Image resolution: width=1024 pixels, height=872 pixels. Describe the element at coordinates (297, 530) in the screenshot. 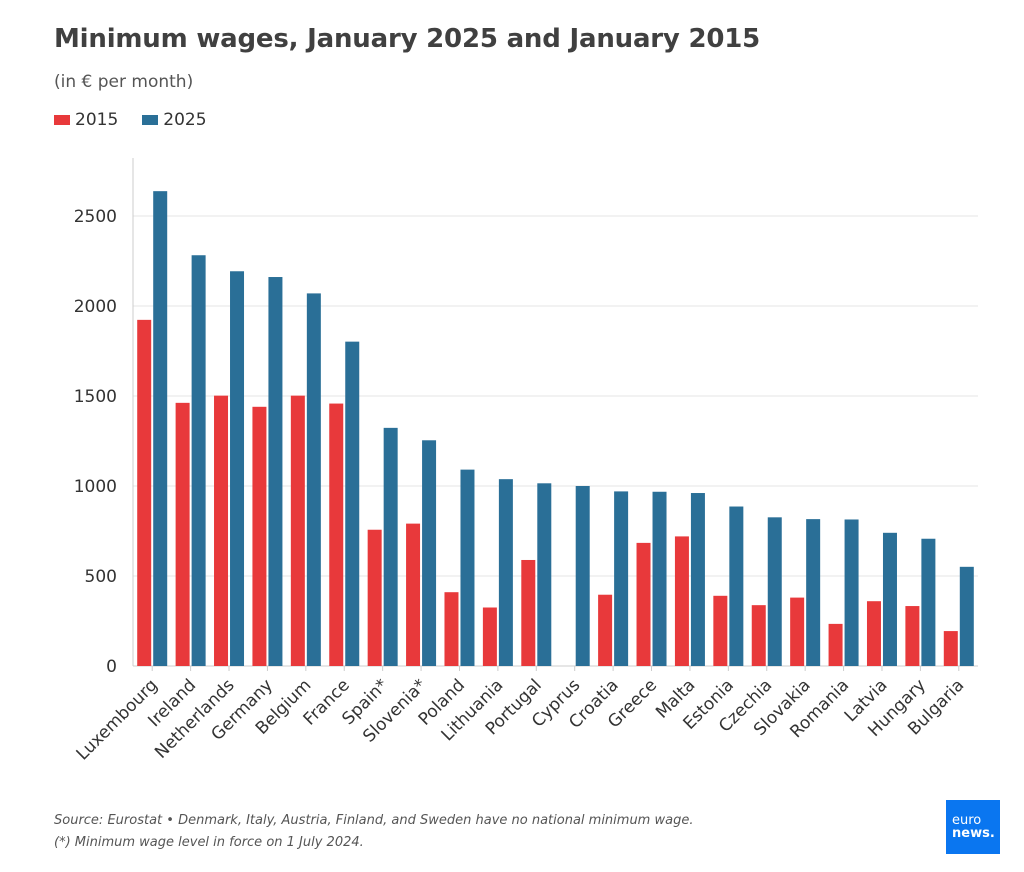

I see `bar-2015-belgium` at that location.